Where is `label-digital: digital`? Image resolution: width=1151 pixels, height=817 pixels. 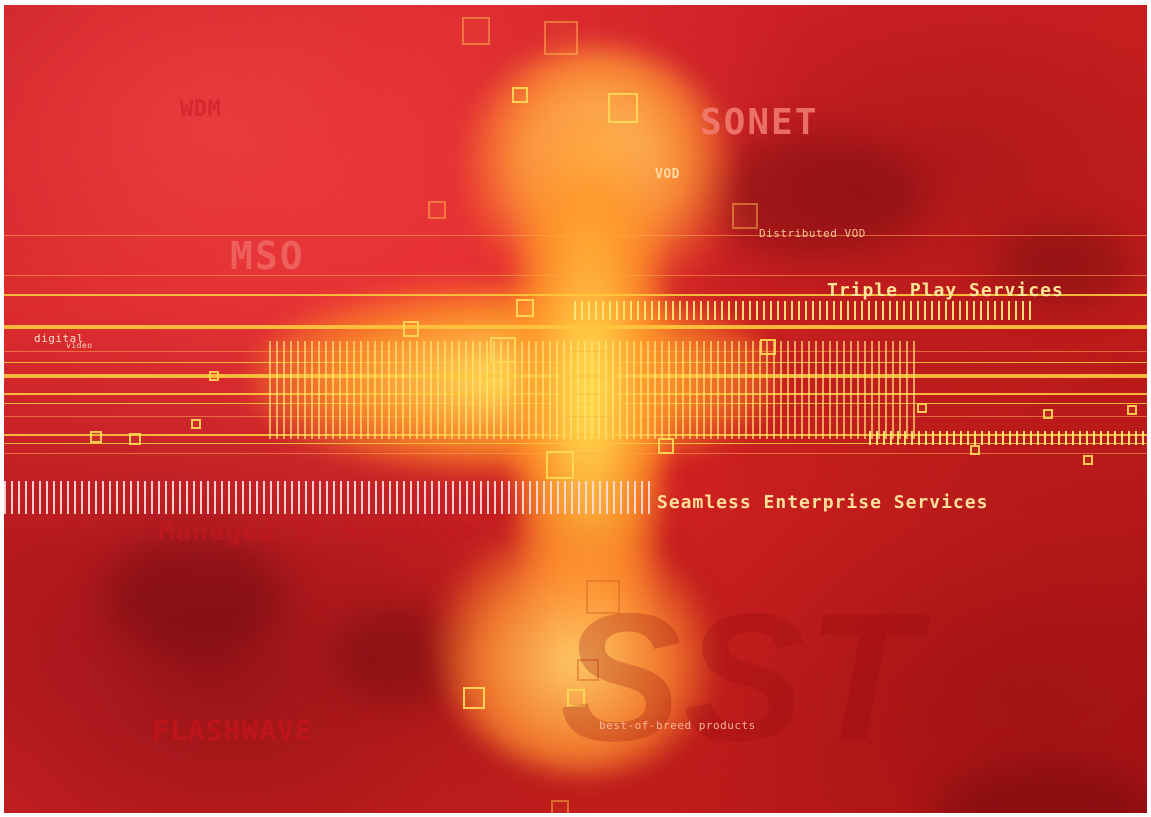
label-digital: digital is located at coordinates (59, 338).